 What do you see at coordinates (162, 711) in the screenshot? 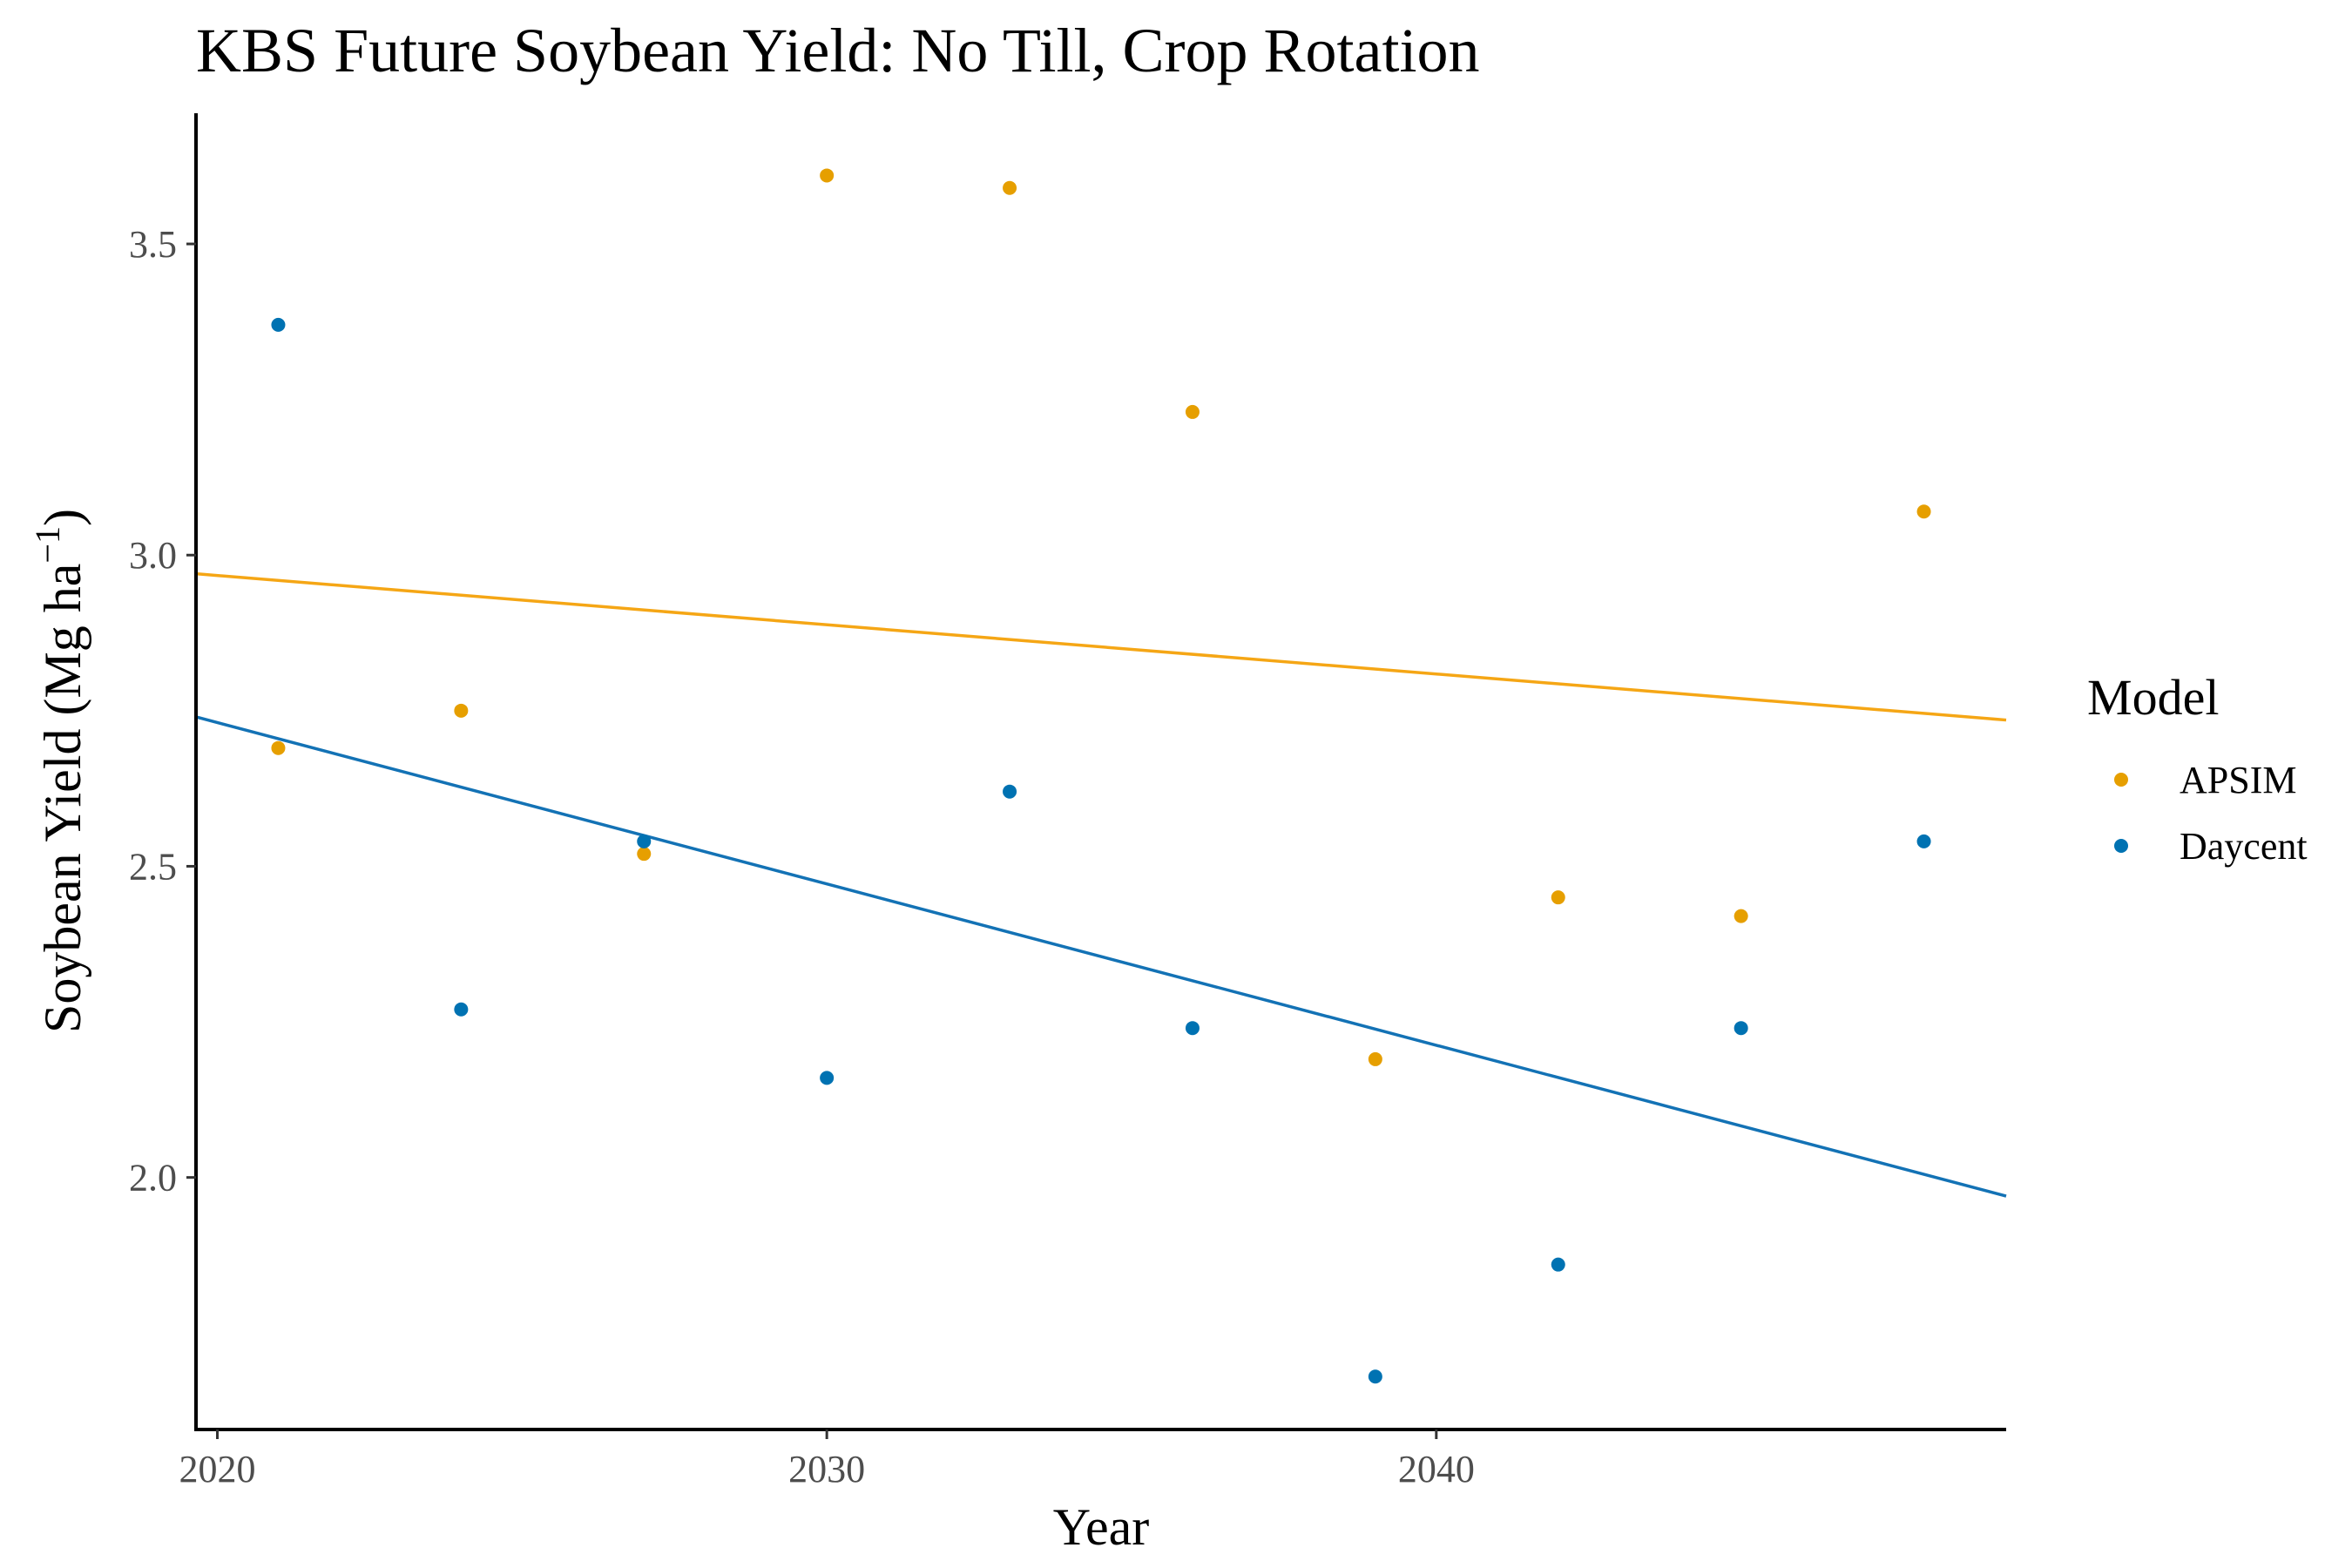
I see `y-axis-ticks: 2.0 2.5 3.0 3.5` at bounding box center [162, 711].